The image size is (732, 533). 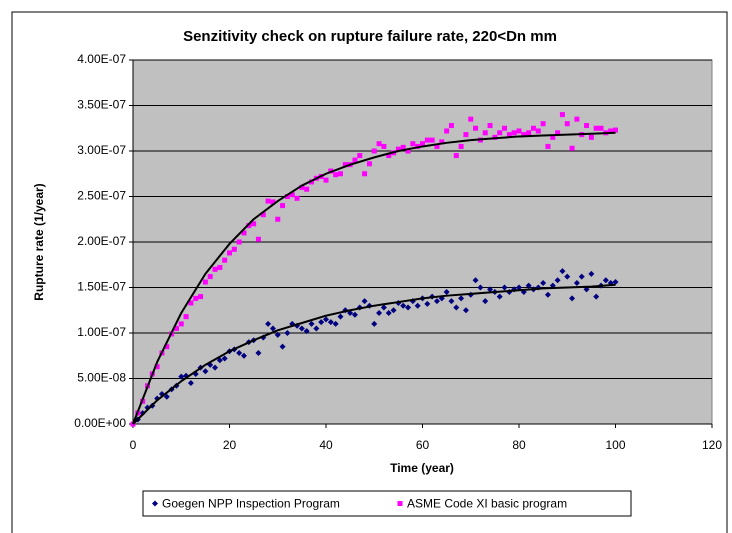 What do you see at coordinates (423, 445) in the screenshot?
I see `x-tick-label: 60` at bounding box center [423, 445].